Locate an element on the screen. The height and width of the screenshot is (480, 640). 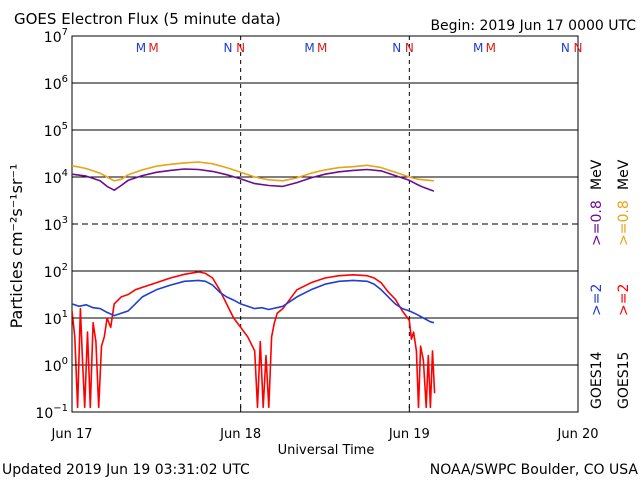
y-tick-label: 10⁵ is located at coordinates (56, 130).